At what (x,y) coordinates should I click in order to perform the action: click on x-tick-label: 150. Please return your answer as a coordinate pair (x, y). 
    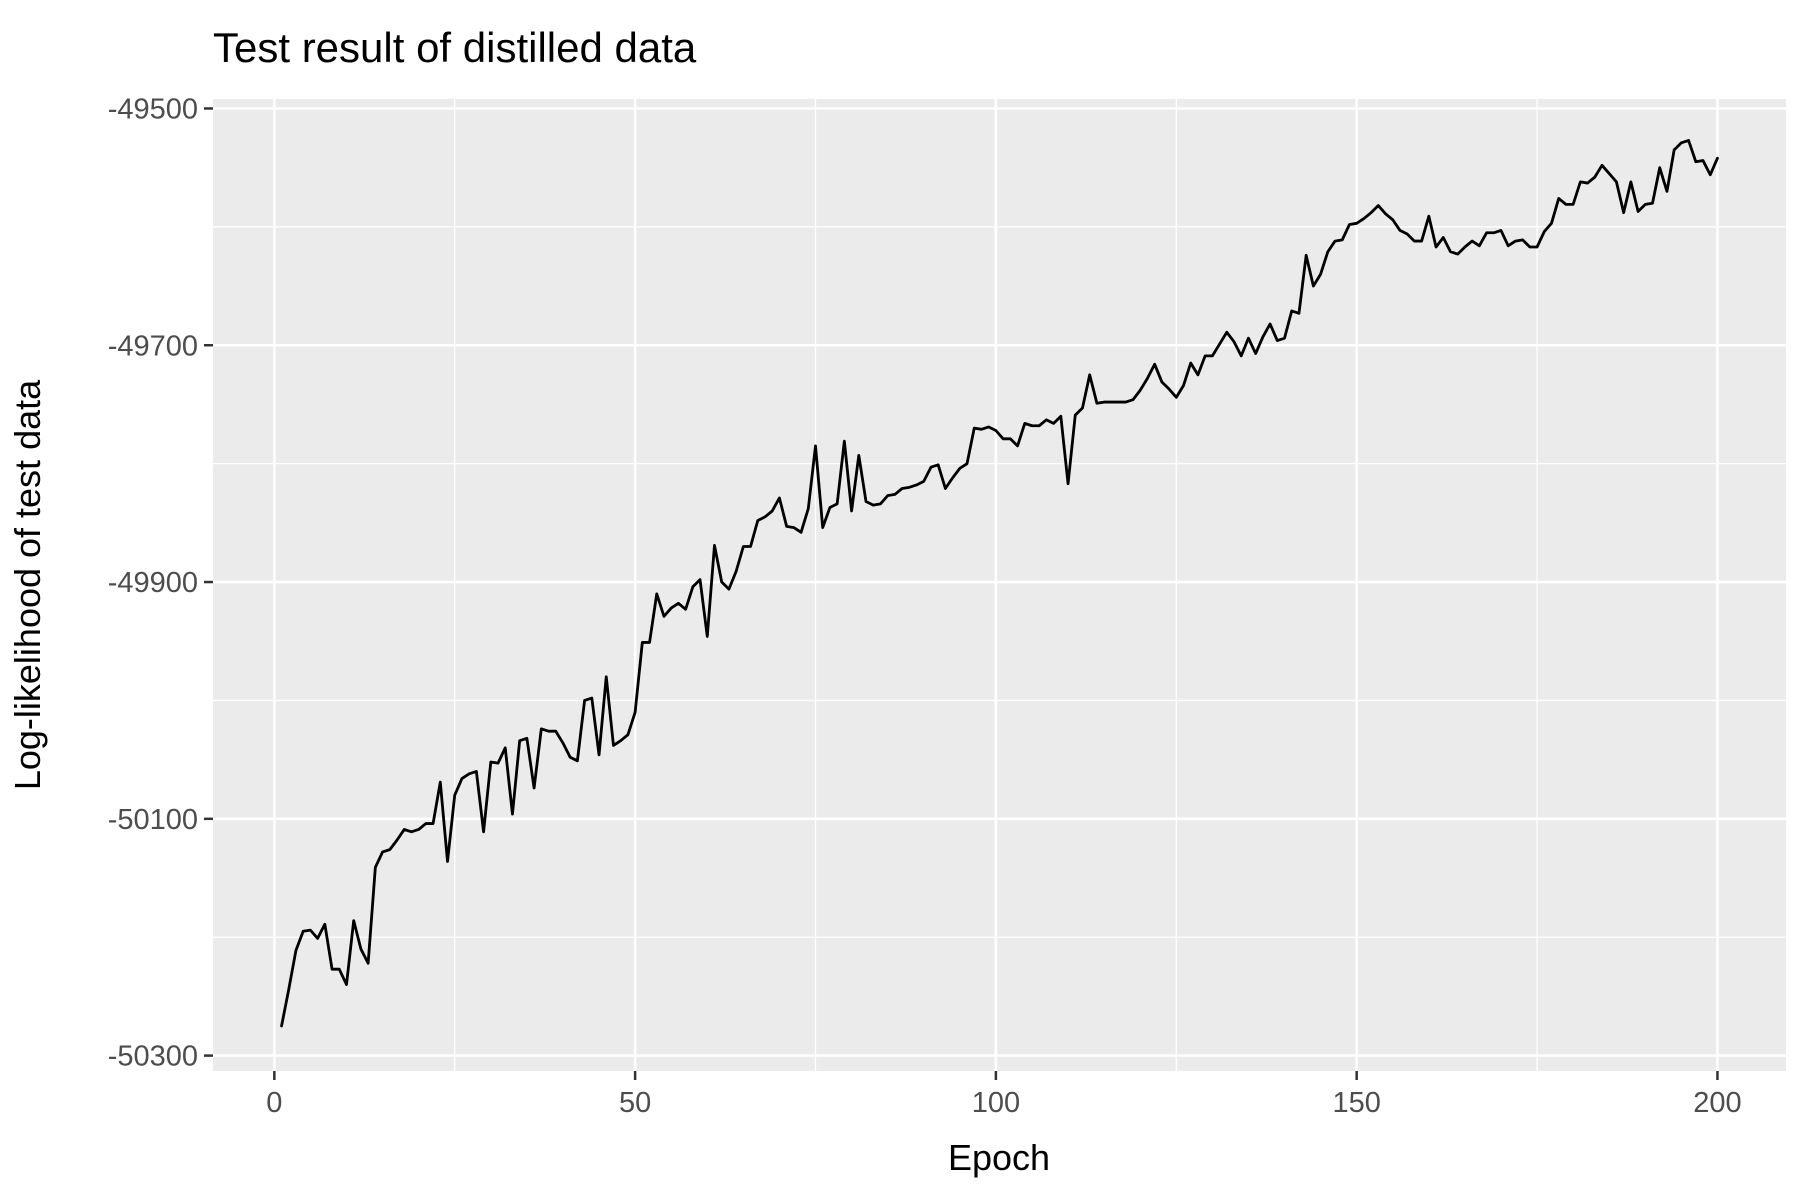
    Looking at the image, I should click on (1356, 1103).